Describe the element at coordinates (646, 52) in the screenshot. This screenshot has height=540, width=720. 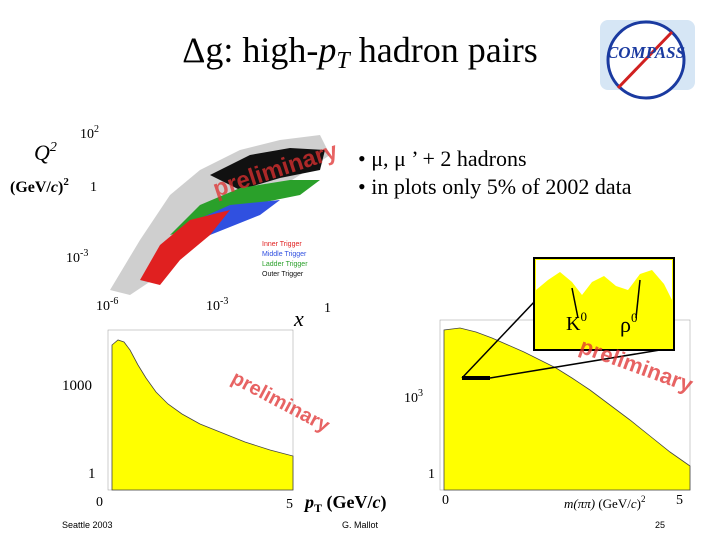
I see `logo-text: COMPASS` at that location.